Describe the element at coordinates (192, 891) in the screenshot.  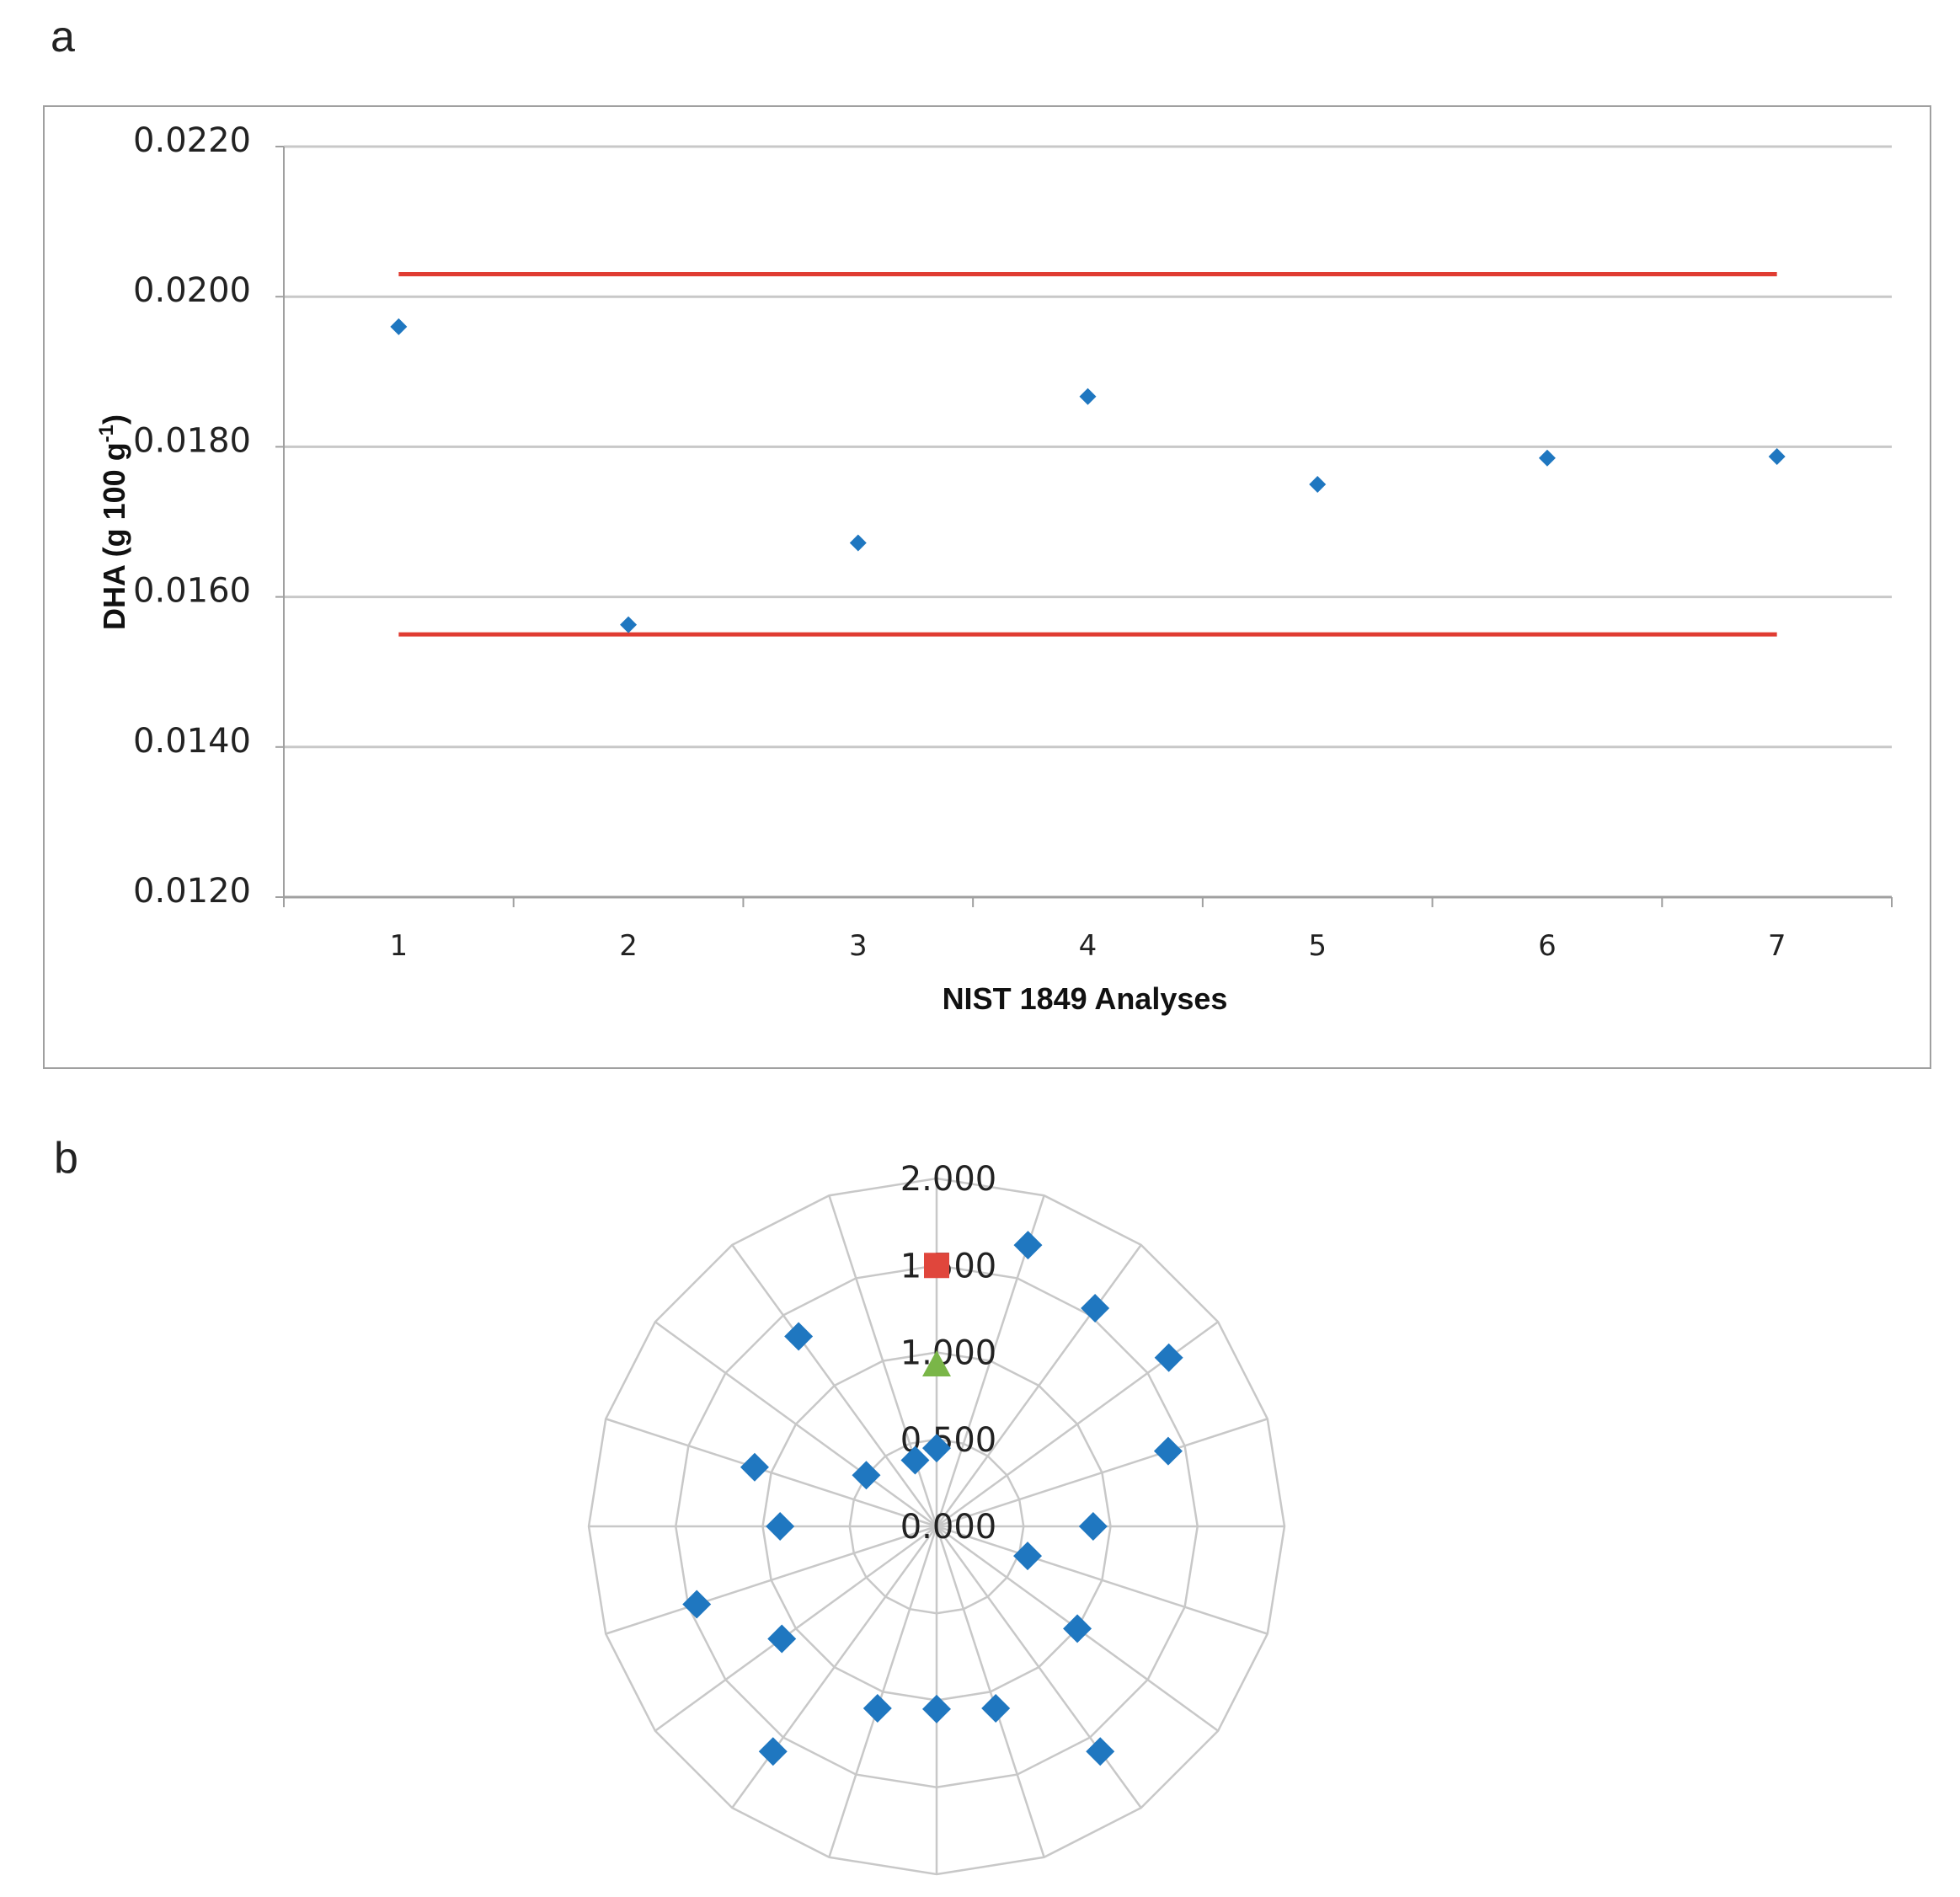
I see `y-tick-label: 0.0120` at that location.